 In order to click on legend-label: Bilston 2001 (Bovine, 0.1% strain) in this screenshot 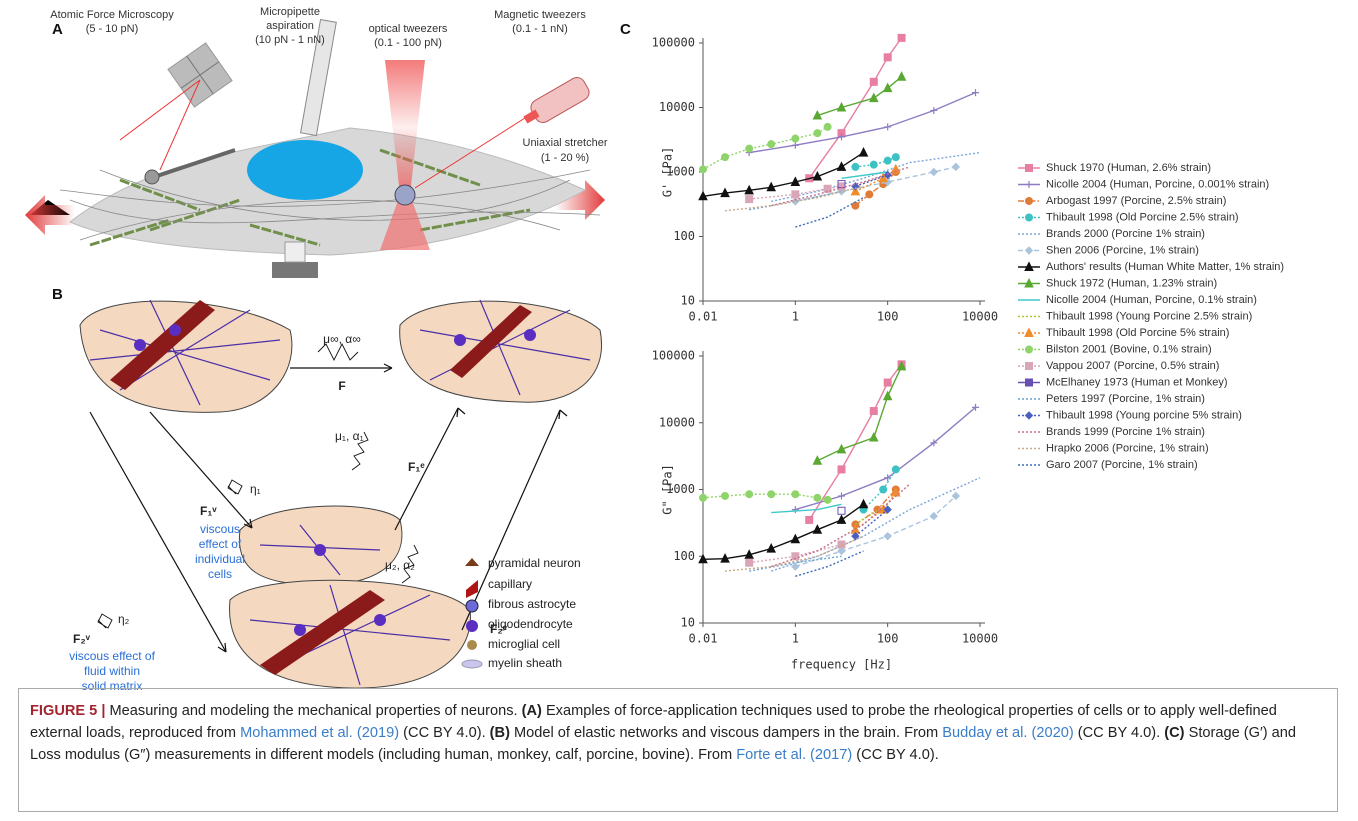, I will do `click(1129, 349)`.